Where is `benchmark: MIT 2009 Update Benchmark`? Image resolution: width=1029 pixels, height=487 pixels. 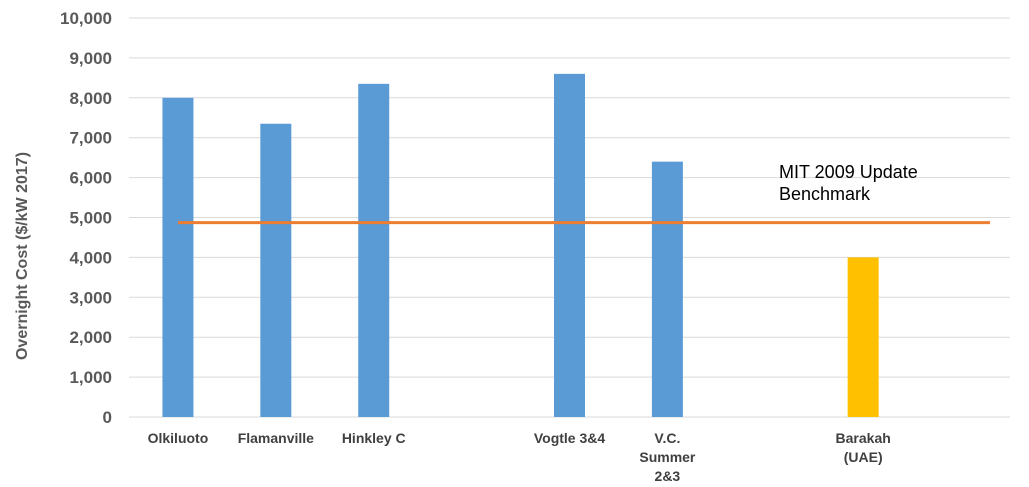 benchmark: MIT 2009 Update Benchmark is located at coordinates (584, 193).